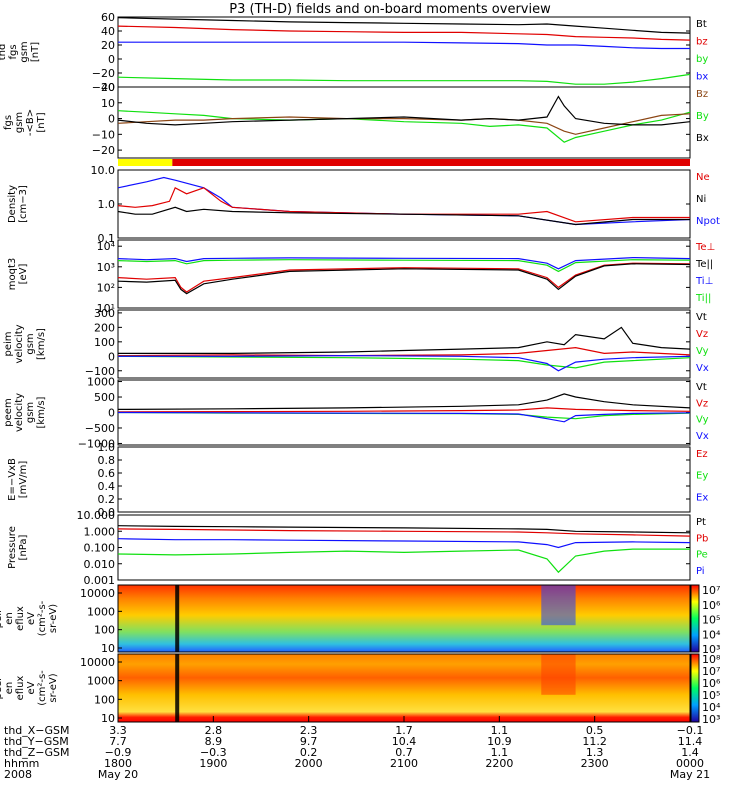 The image size is (750, 800). Describe the element at coordinates (404, 752) in the screenshot. I see `ephemeris-value: 0.7` at that location.